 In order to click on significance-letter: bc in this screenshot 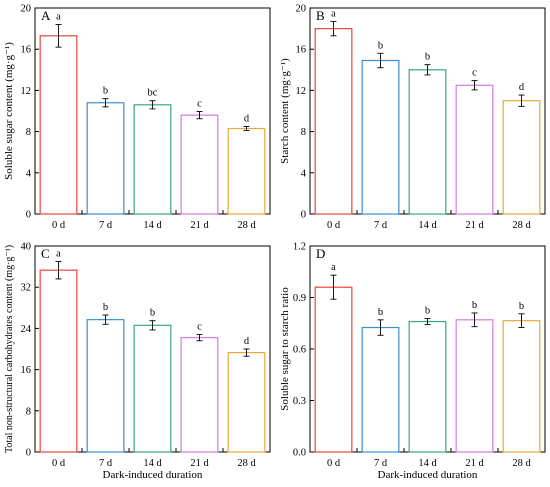, I will do `click(153, 93)`.